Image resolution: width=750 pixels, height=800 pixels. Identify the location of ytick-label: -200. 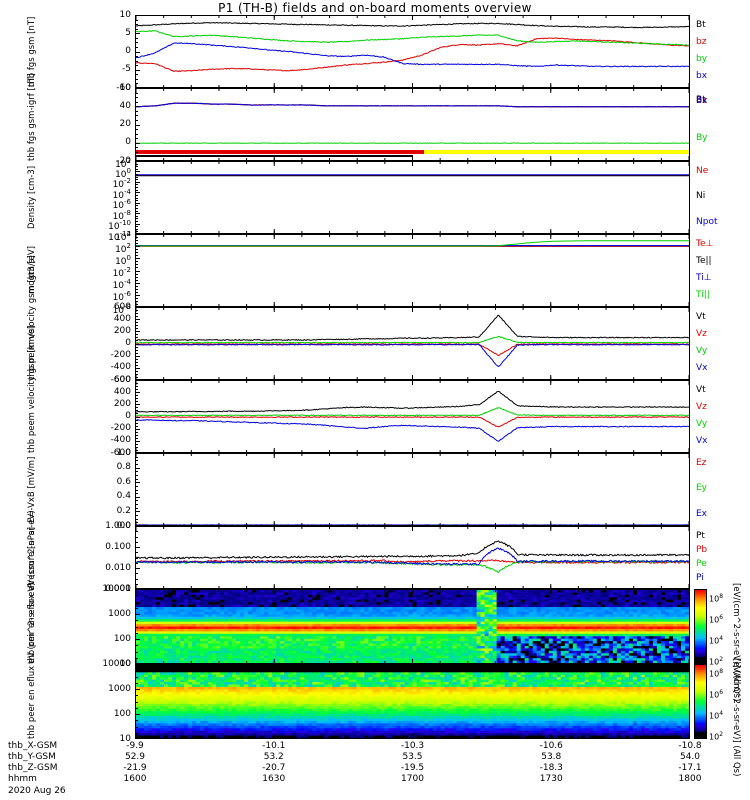
(120, 355).